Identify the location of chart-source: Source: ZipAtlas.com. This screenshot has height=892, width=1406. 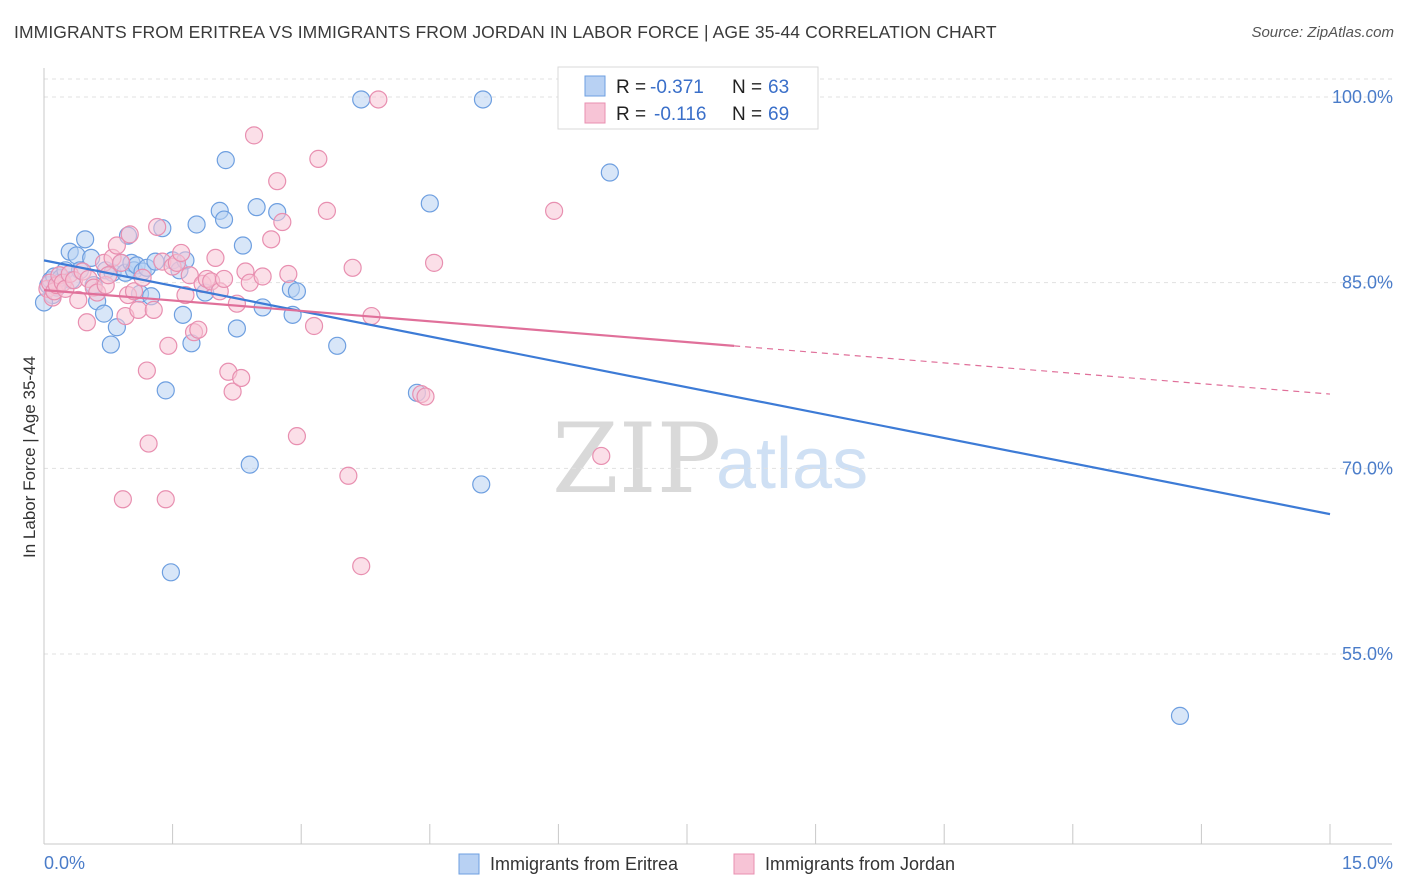
(1322, 32).